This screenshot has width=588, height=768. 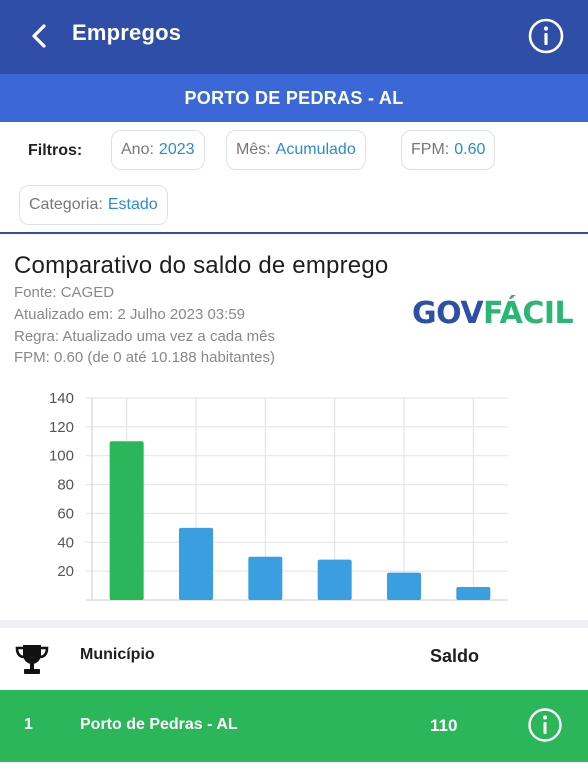 What do you see at coordinates (144, 336) in the screenshot?
I see `rule-text: Regra: Atualizado uma vez a cada mês` at bounding box center [144, 336].